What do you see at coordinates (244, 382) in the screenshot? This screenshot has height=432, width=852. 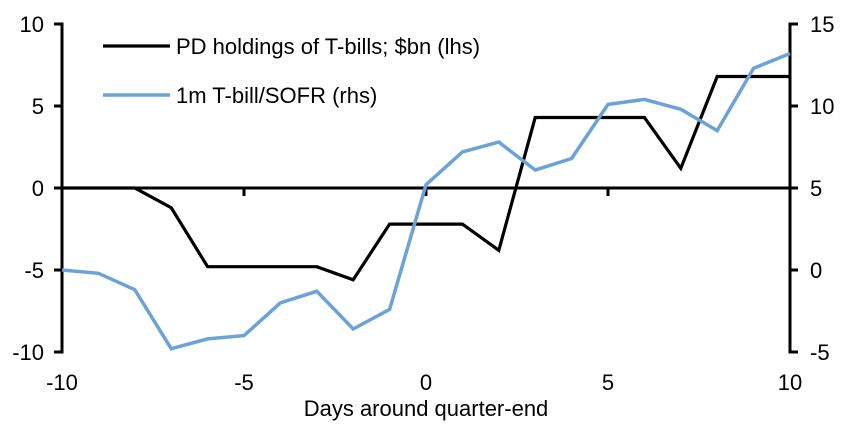 I see `x-axis-tick-label: -5` at bounding box center [244, 382].